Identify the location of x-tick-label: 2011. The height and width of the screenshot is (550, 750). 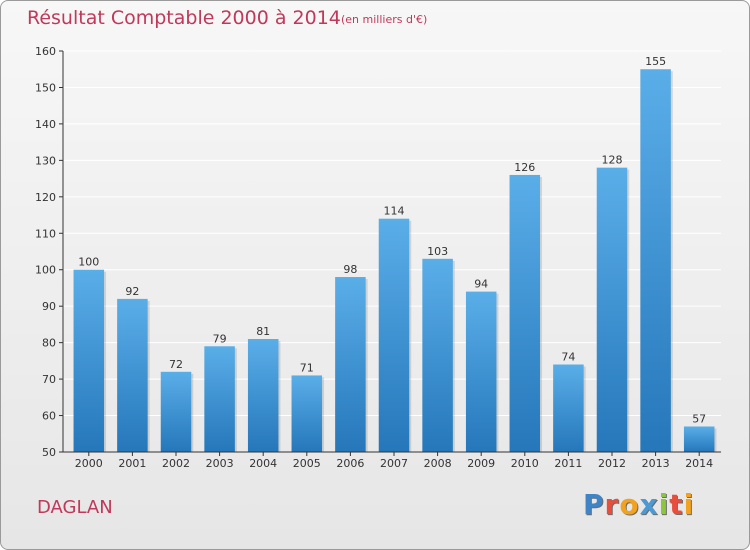
(568, 463).